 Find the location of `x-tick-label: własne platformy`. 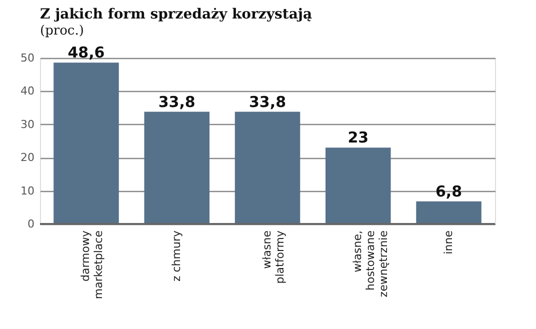

x-tick-label: własne platformy is located at coordinates (273, 257).